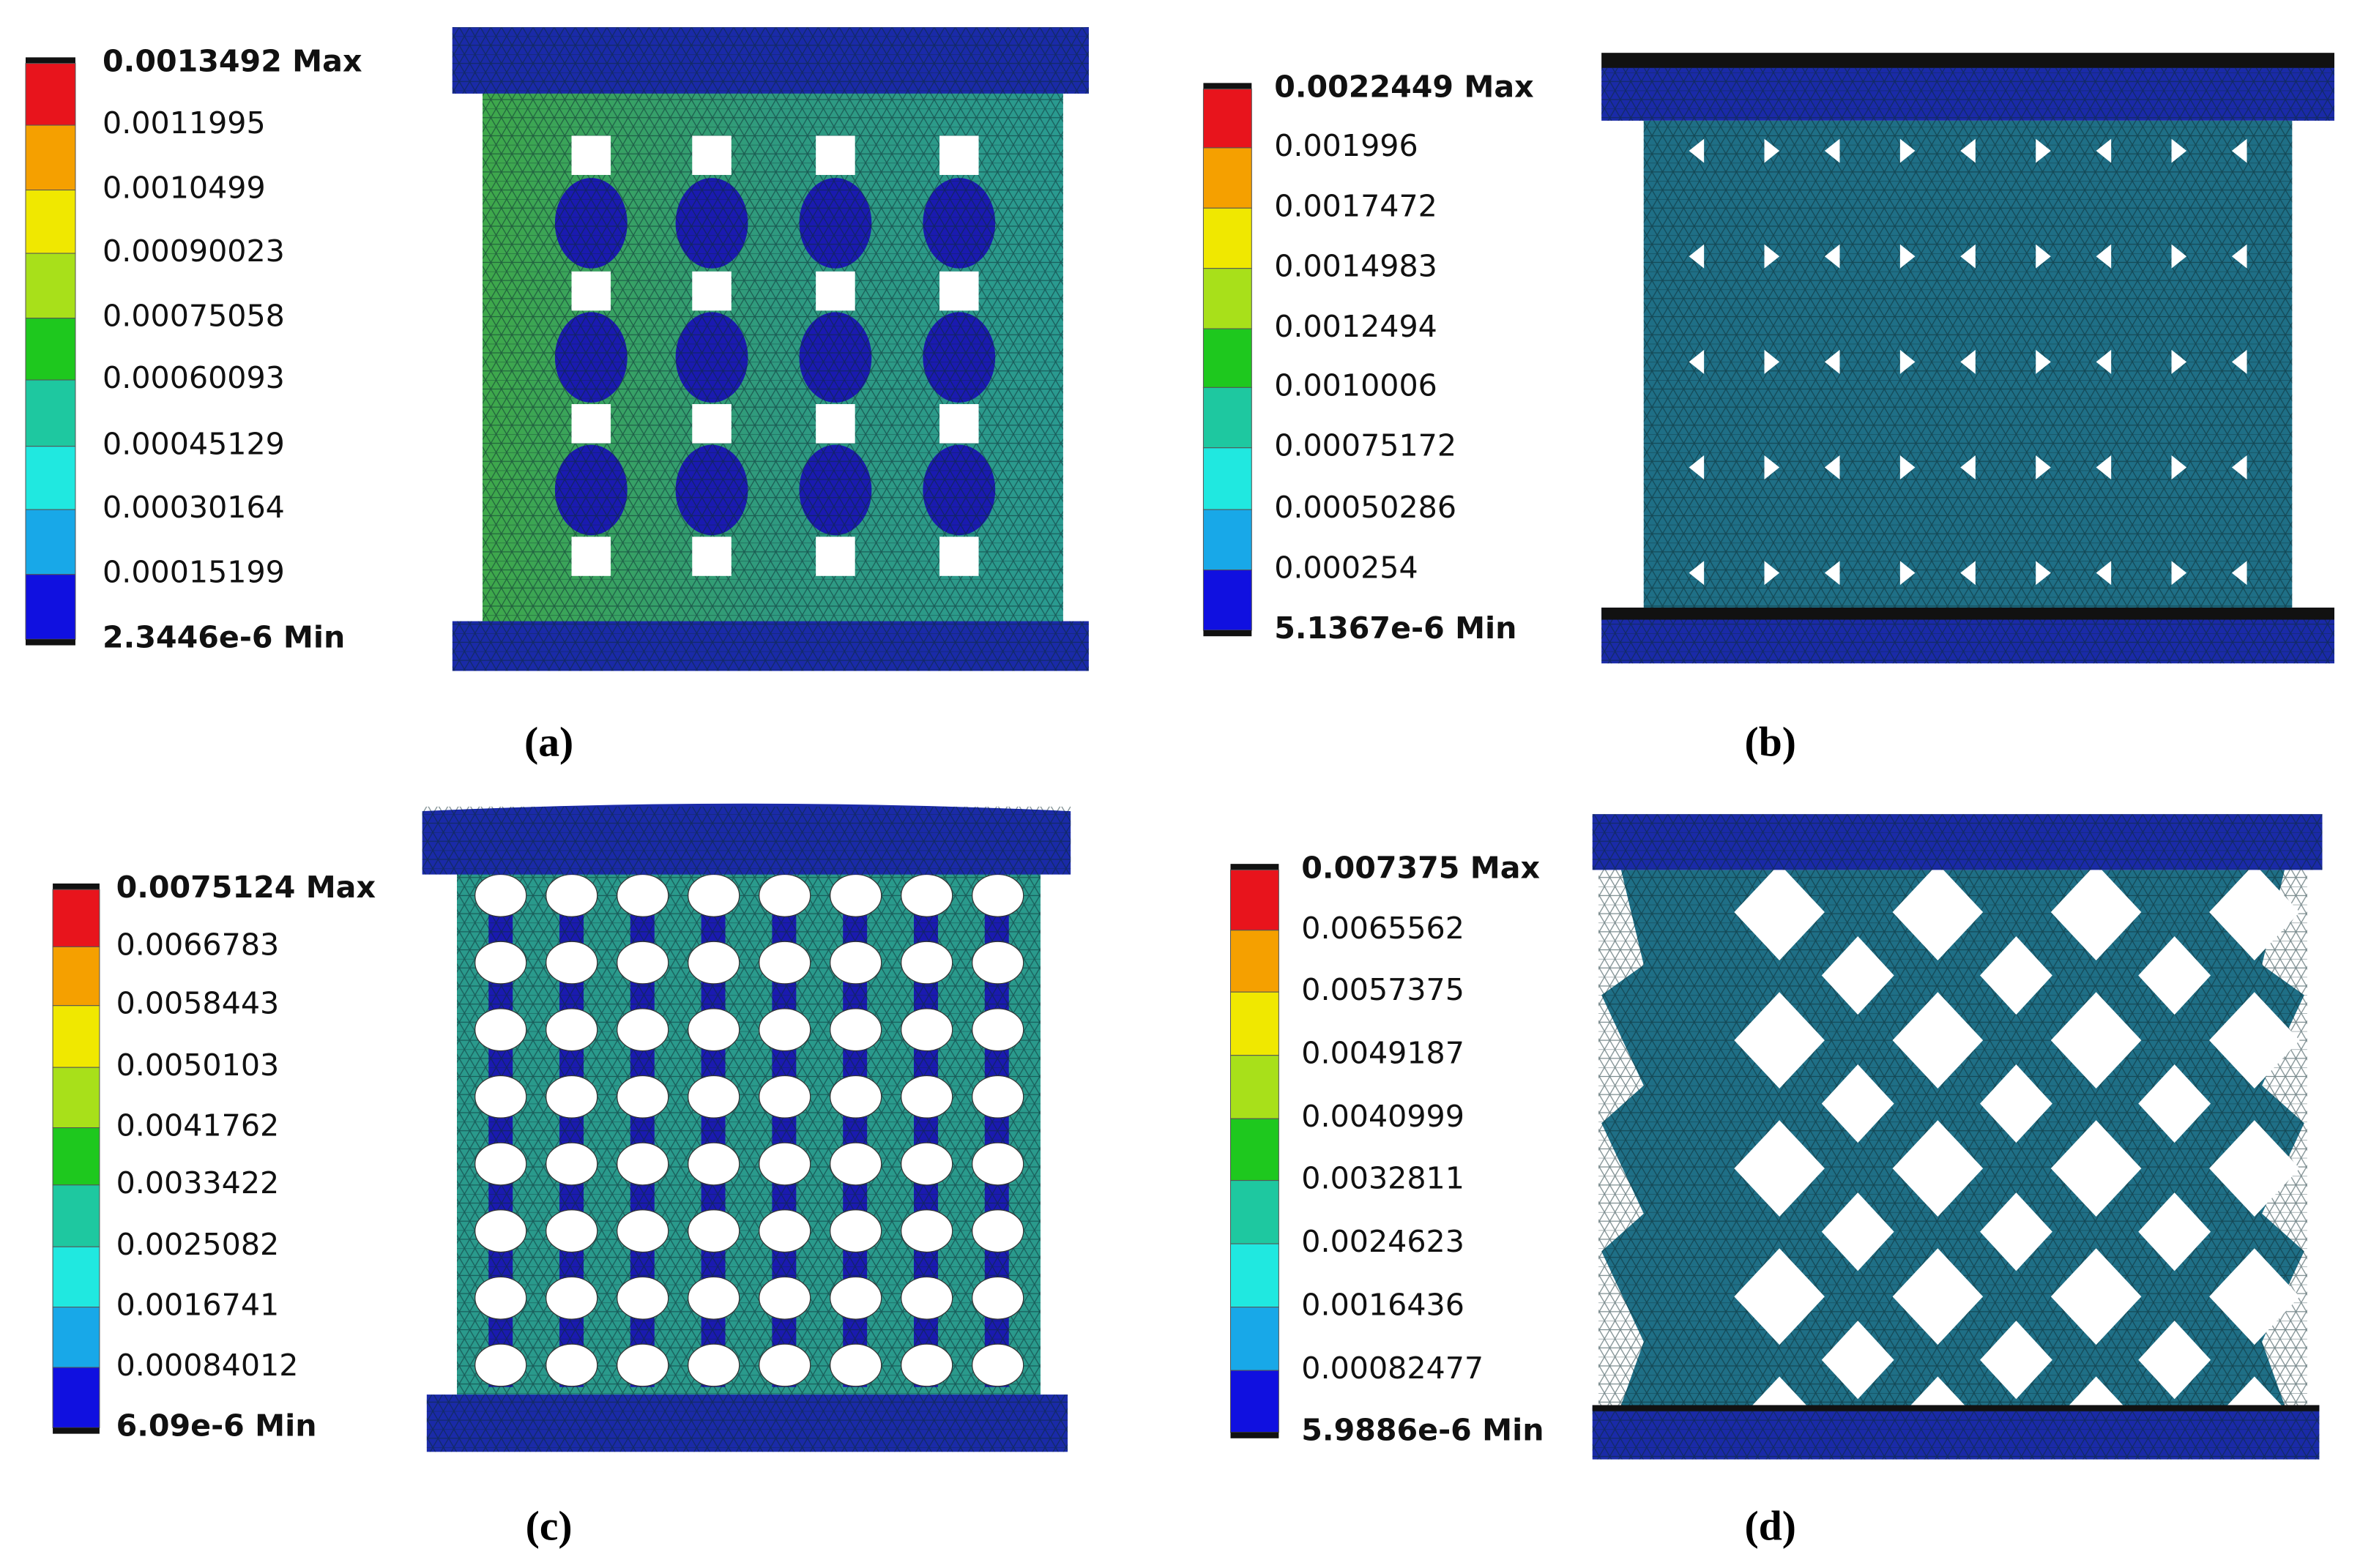 The height and width of the screenshot is (1568, 2360). Describe the element at coordinates (1770, 743) in the screenshot. I see `caption: (b)` at that location.